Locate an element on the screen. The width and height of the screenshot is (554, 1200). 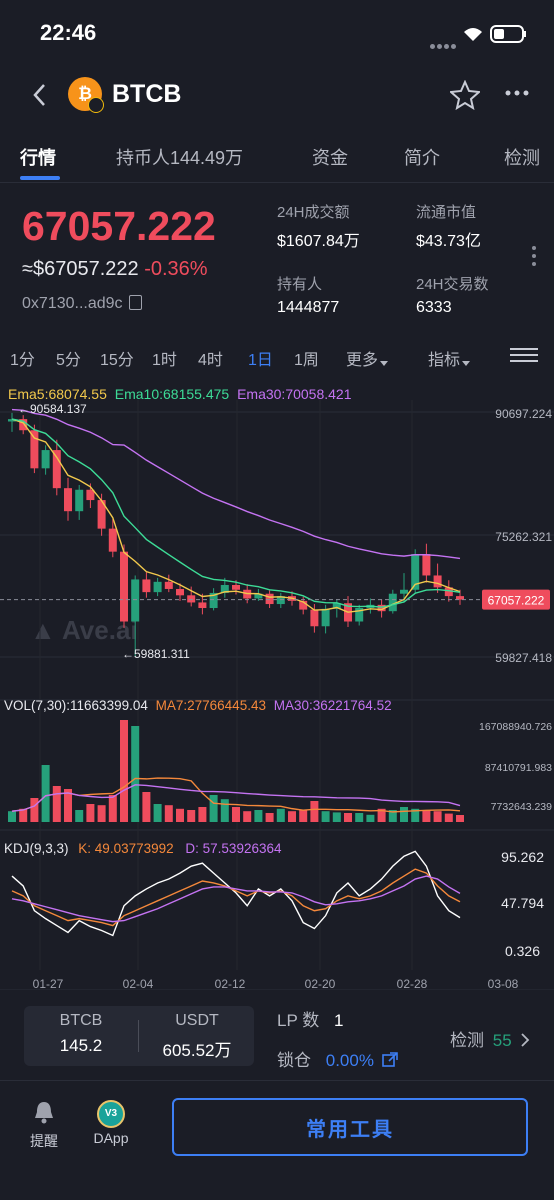
lp-count-value: 1 is located at coordinates (338, 1020).